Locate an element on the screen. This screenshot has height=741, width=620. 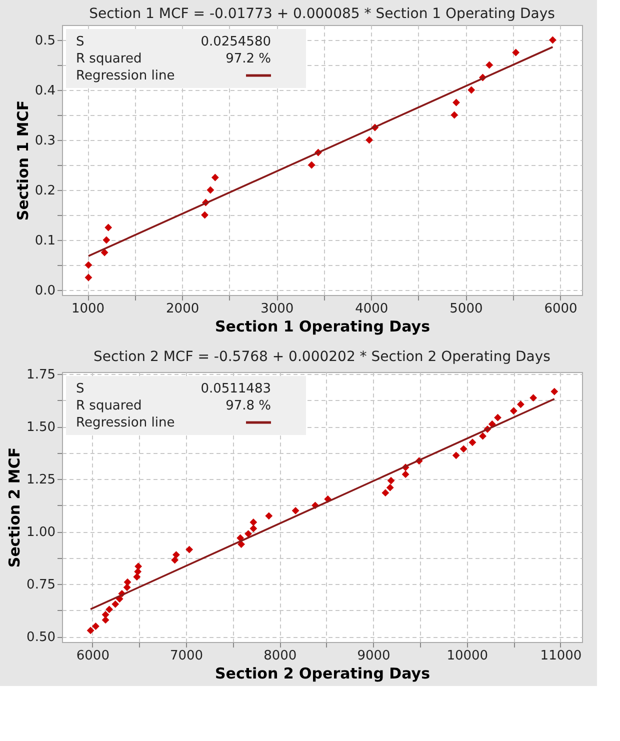
x-axis-title: Section 2 Operating Days is located at coordinates (322, 673).